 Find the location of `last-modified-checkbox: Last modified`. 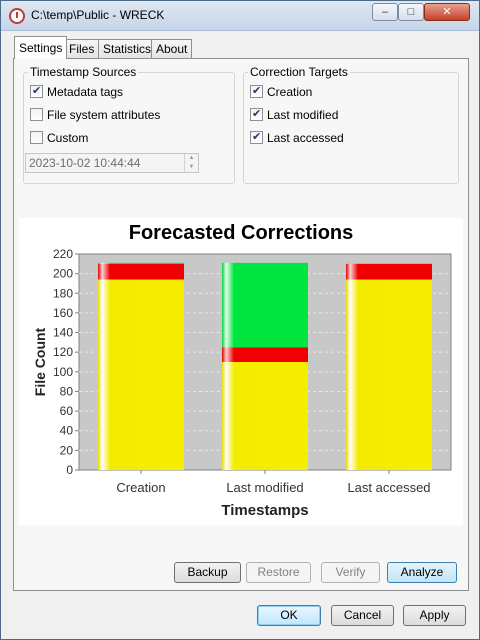

last-modified-checkbox: Last modified is located at coordinates (294, 115).